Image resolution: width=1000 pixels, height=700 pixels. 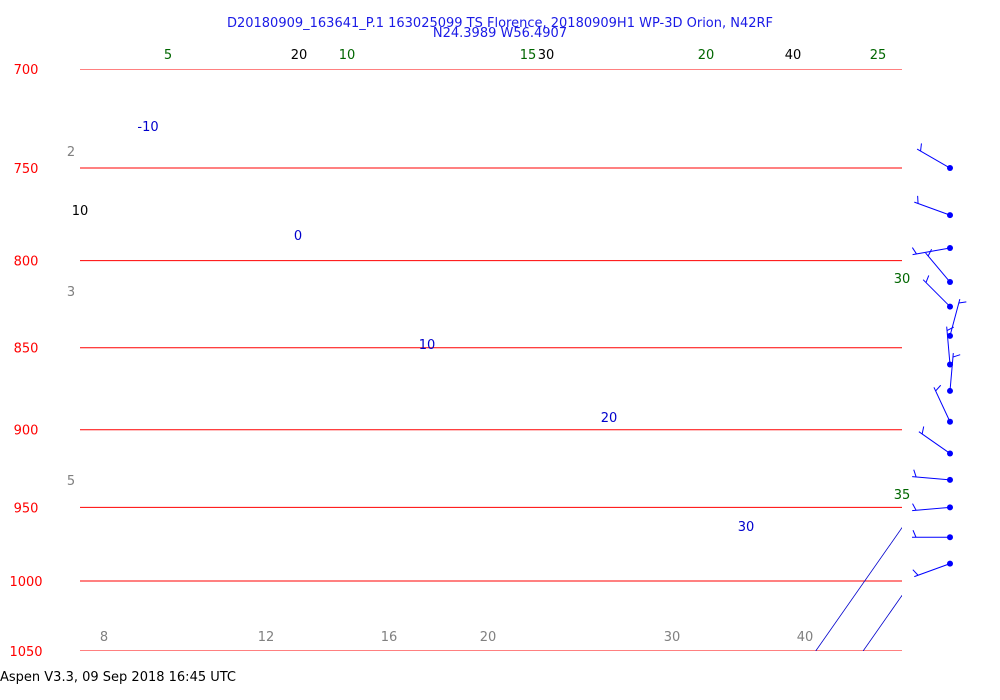 What do you see at coordinates (793, 55) in the screenshot?
I see `dry-adiabat-label: 40` at bounding box center [793, 55].